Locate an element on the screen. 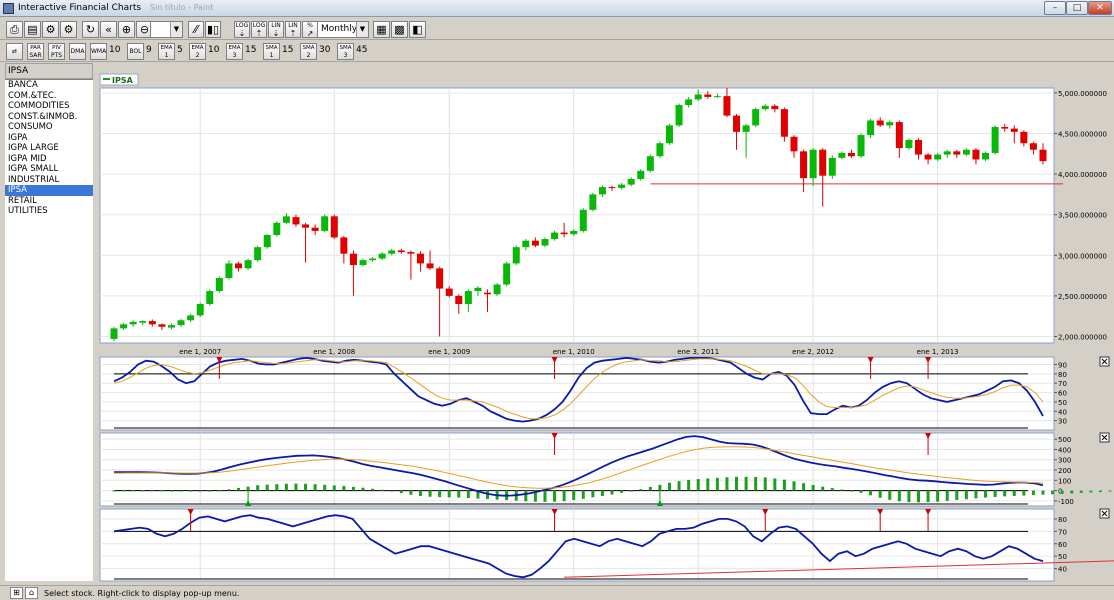  save-icon: ▤ is located at coordinates (32, 29).